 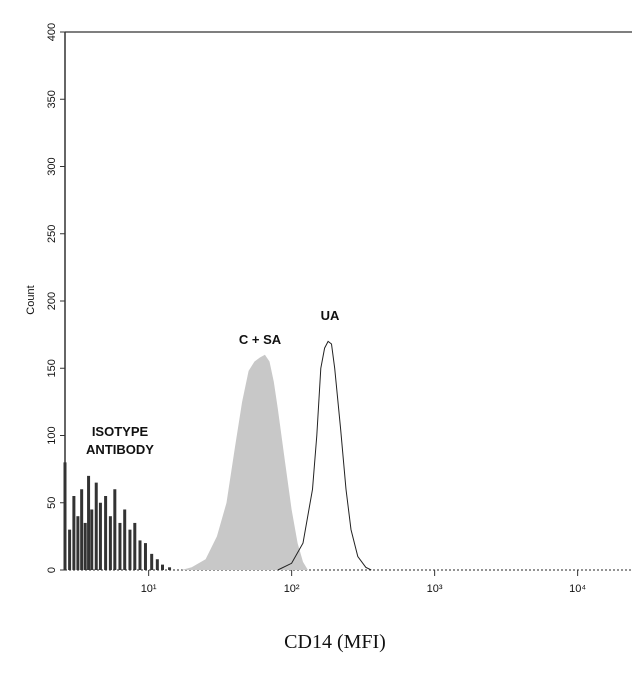 What do you see at coordinates (52, 32) in the screenshot?
I see `y-tick-label: 400` at bounding box center [52, 32].